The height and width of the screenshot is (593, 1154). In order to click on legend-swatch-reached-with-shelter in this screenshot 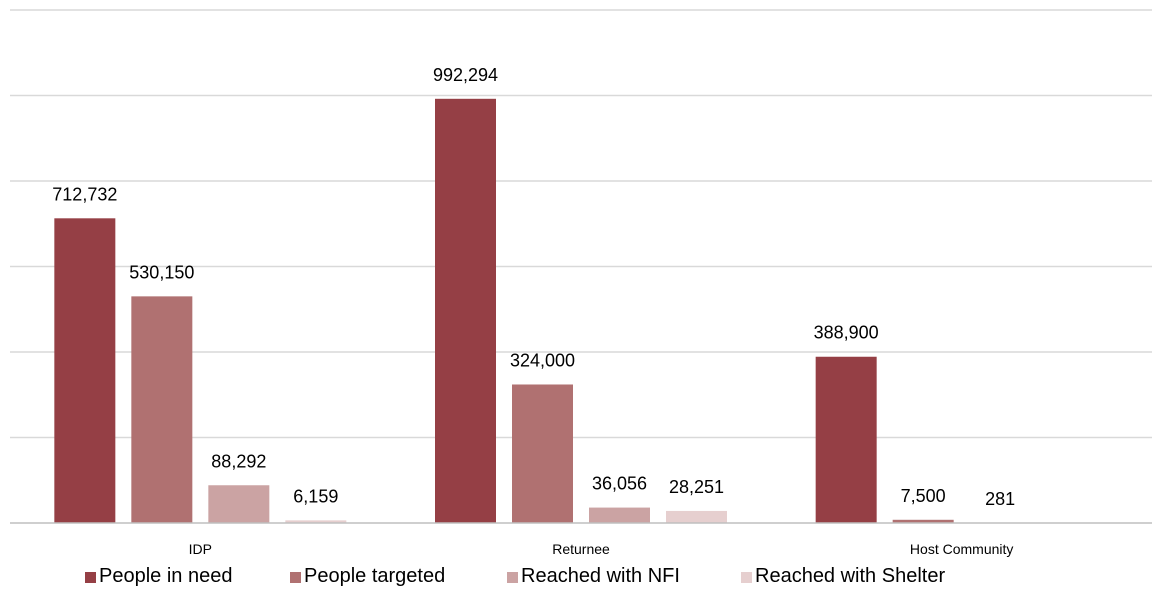, I will do `click(746, 577)`.